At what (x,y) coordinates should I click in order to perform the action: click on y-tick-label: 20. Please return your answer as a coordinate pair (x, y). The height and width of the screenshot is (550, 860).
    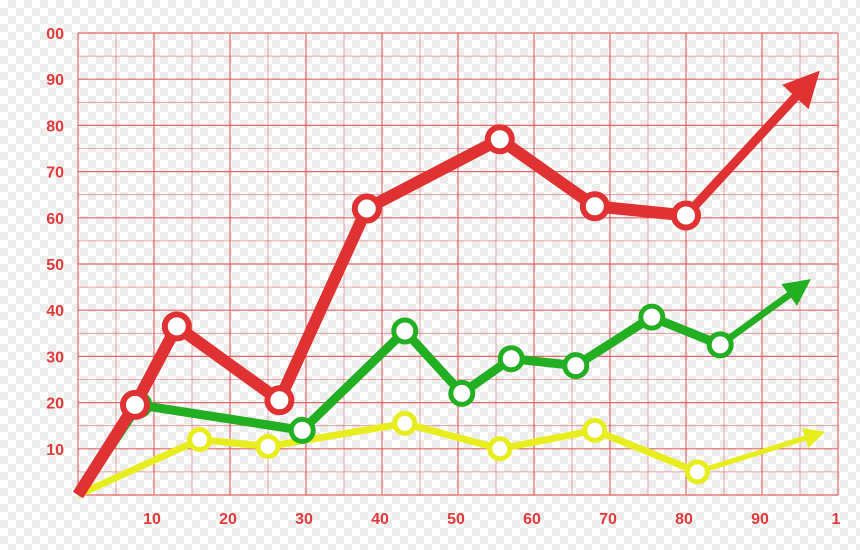
    Looking at the image, I should click on (55, 404).